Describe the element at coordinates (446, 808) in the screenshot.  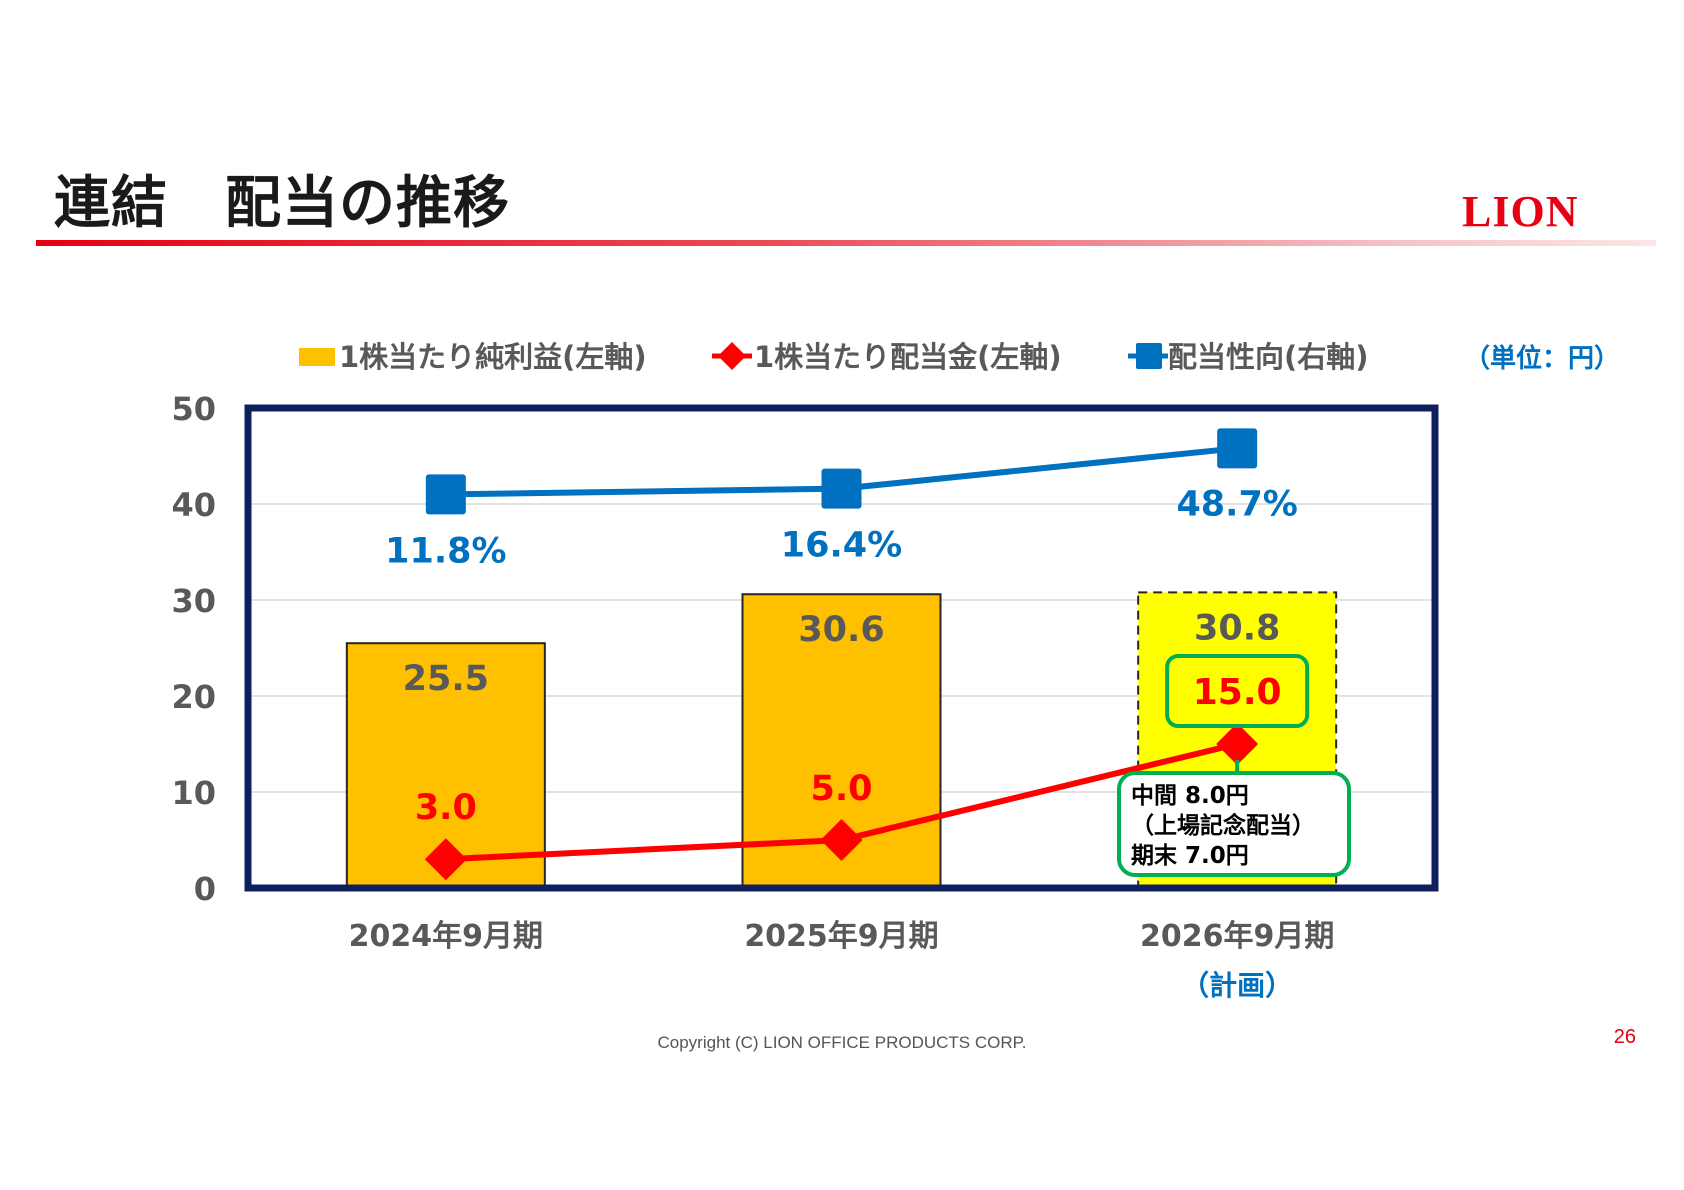
I see `dividend-label: 3.0` at that location.